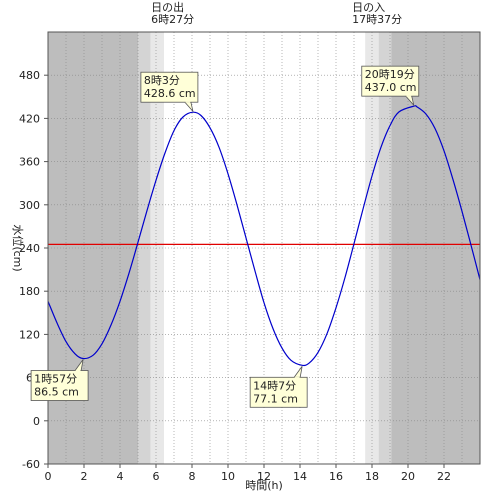 This screenshot has width=496, height=496. What do you see at coordinates (55, 379) in the screenshot?
I see `callout-time: 1時57分` at bounding box center [55, 379].